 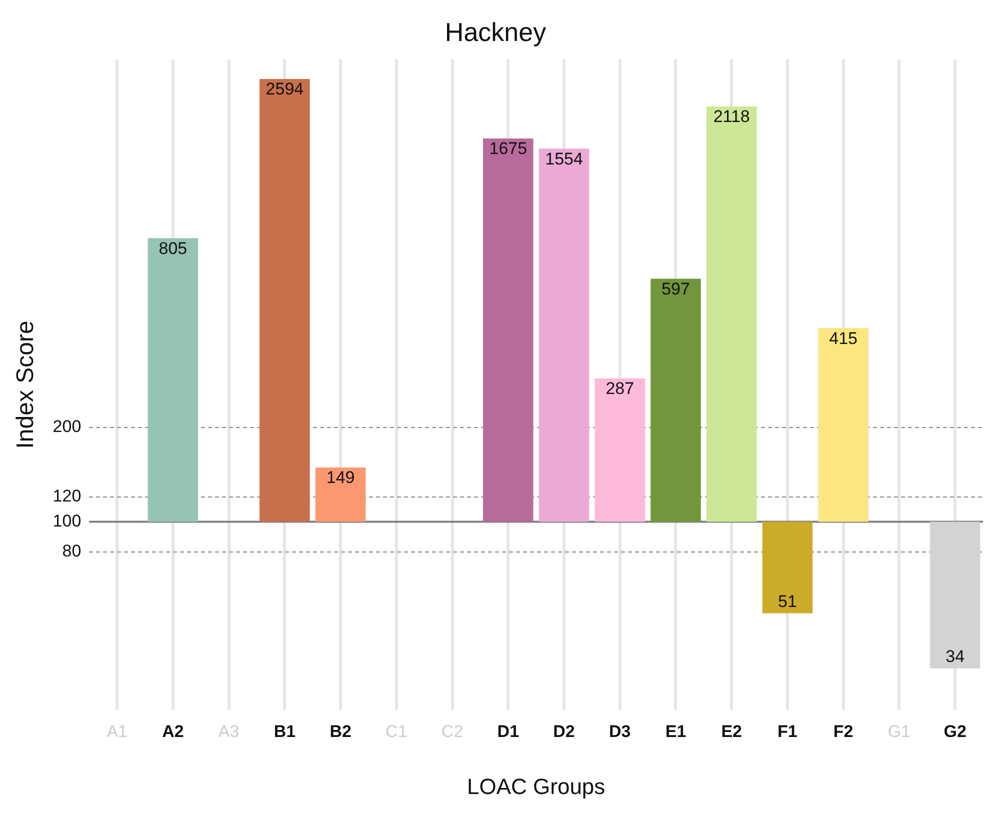 What do you see at coordinates (173, 732) in the screenshot?
I see `x-tick-label: A2` at bounding box center [173, 732].